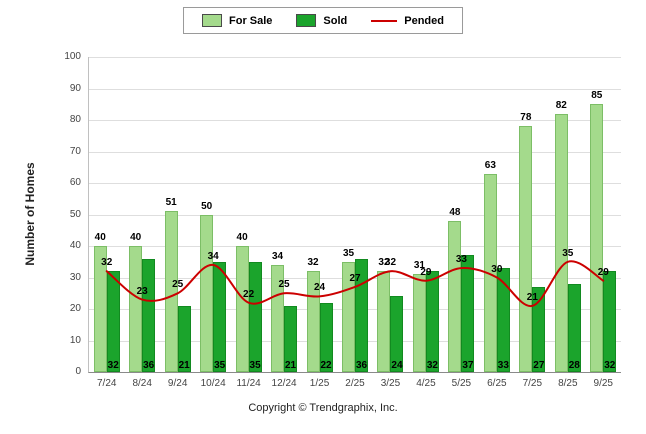 The image size is (646, 434). I want to click on y-tick-label: 10, so click(75, 340).